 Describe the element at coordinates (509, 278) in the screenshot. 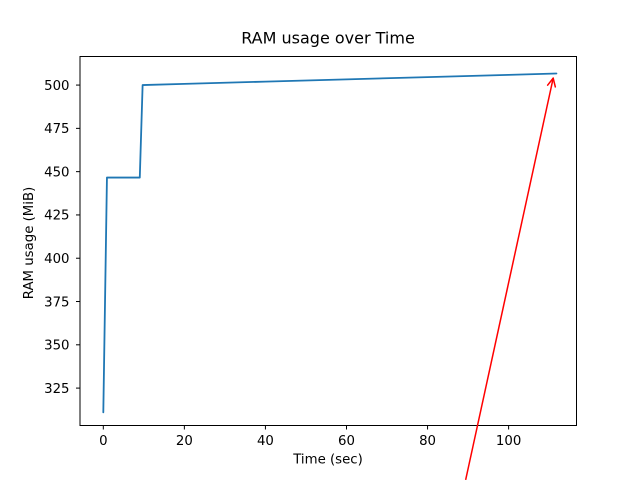

I see `annotation-arrow-shaft` at that location.